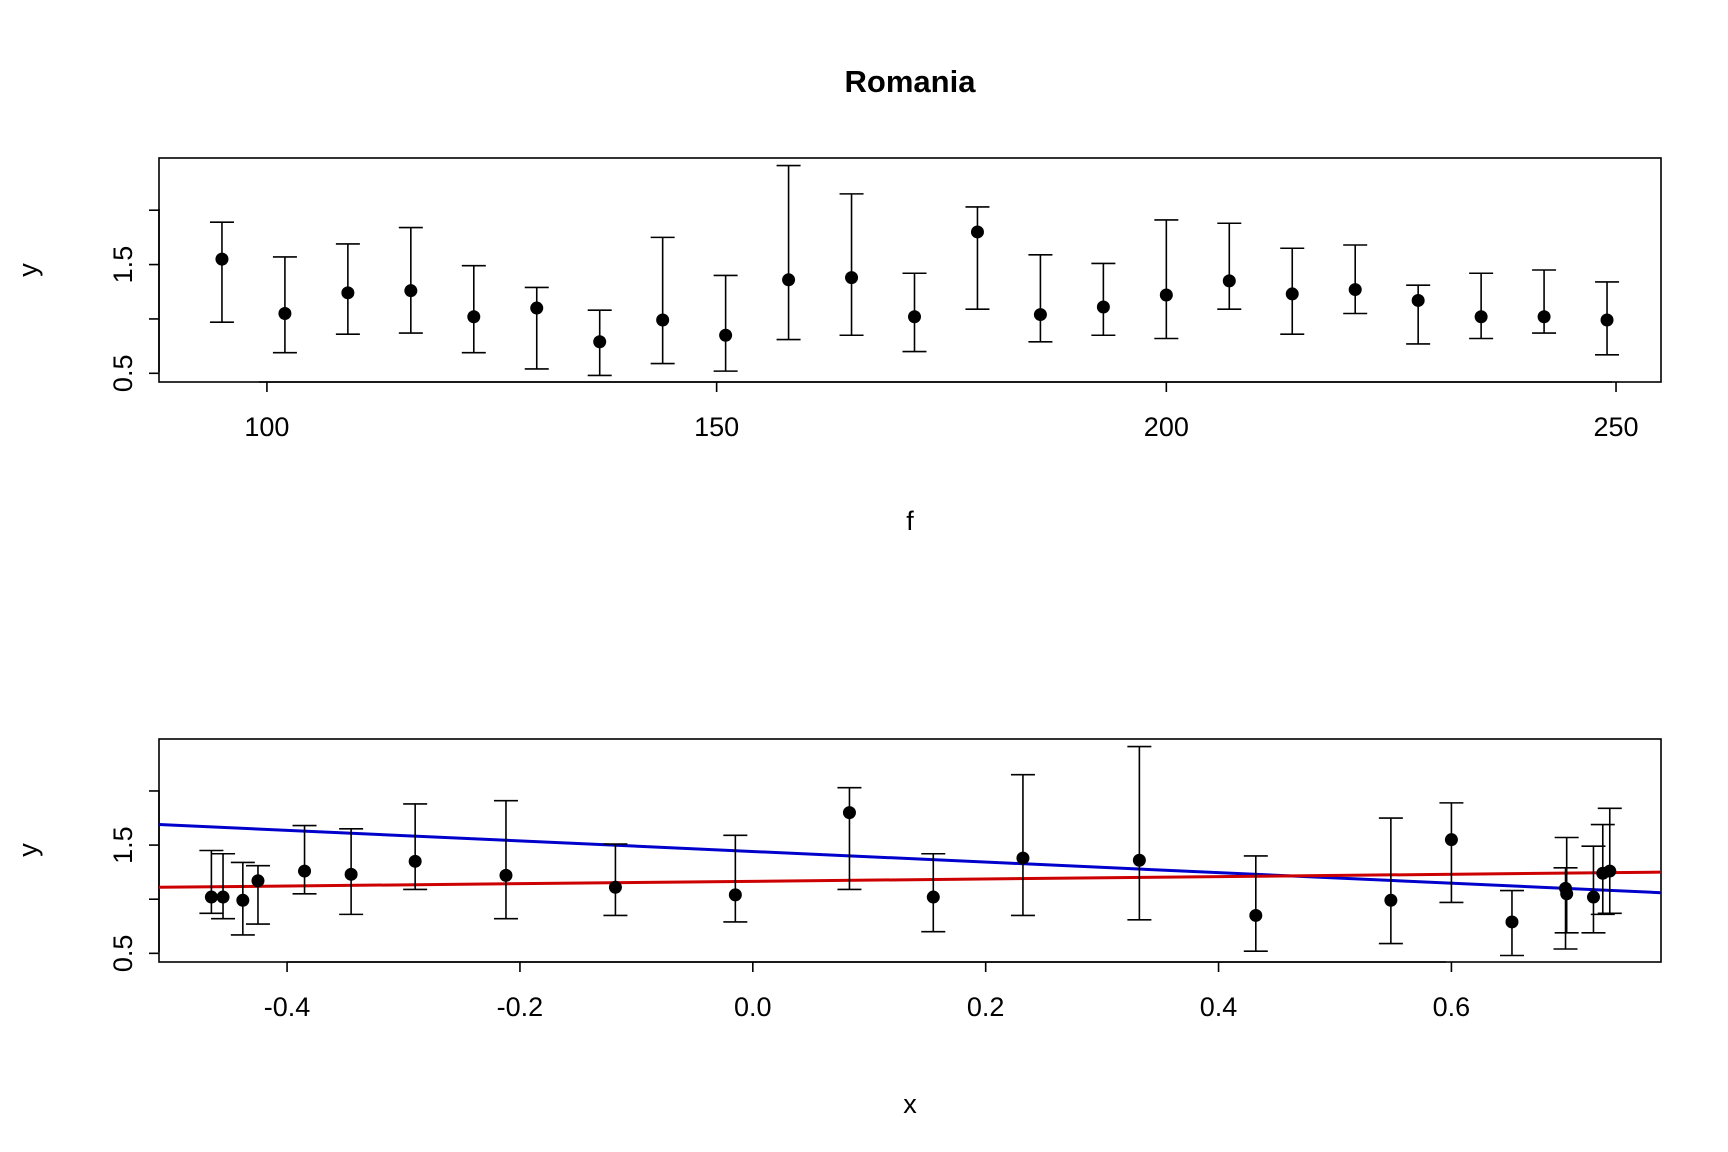  What do you see at coordinates (1219, 1007) in the screenshot?
I see `x-tick-label: 0.4` at bounding box center [1219, 1007].